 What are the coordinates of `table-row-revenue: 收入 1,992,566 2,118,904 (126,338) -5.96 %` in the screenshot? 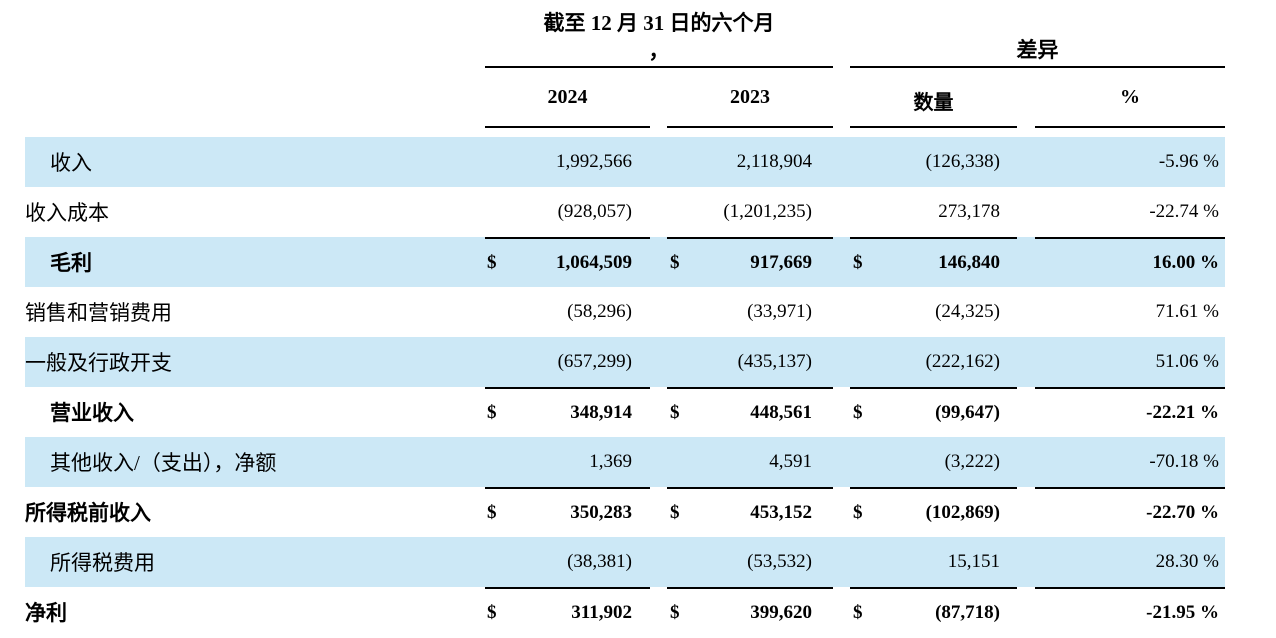 It's located at (625, 162).